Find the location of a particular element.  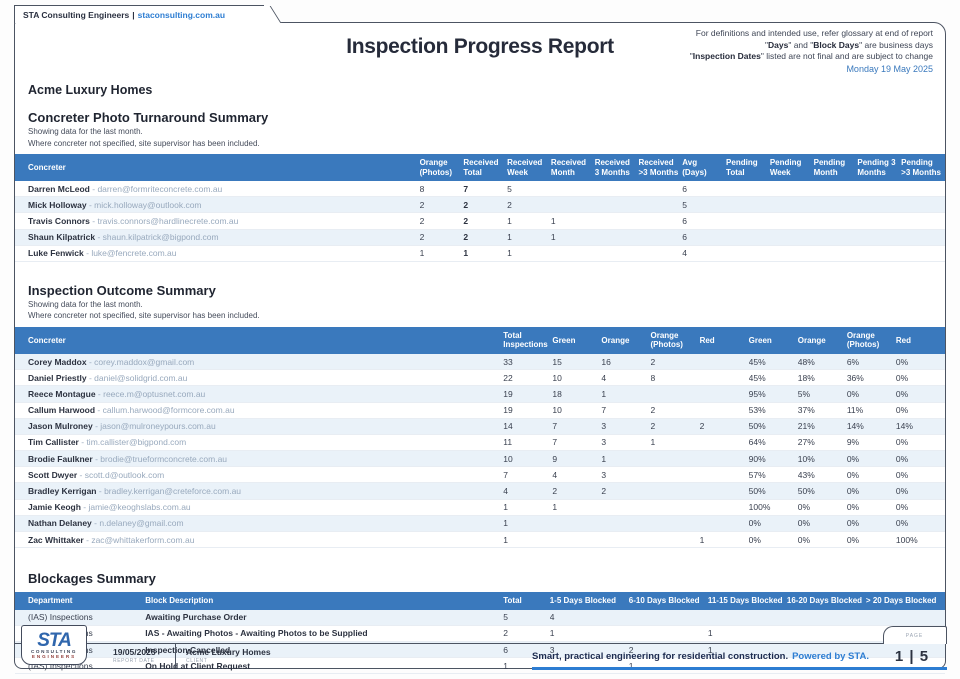

concreter-name: Daniel Priestly is located at coordinates (57, 377).